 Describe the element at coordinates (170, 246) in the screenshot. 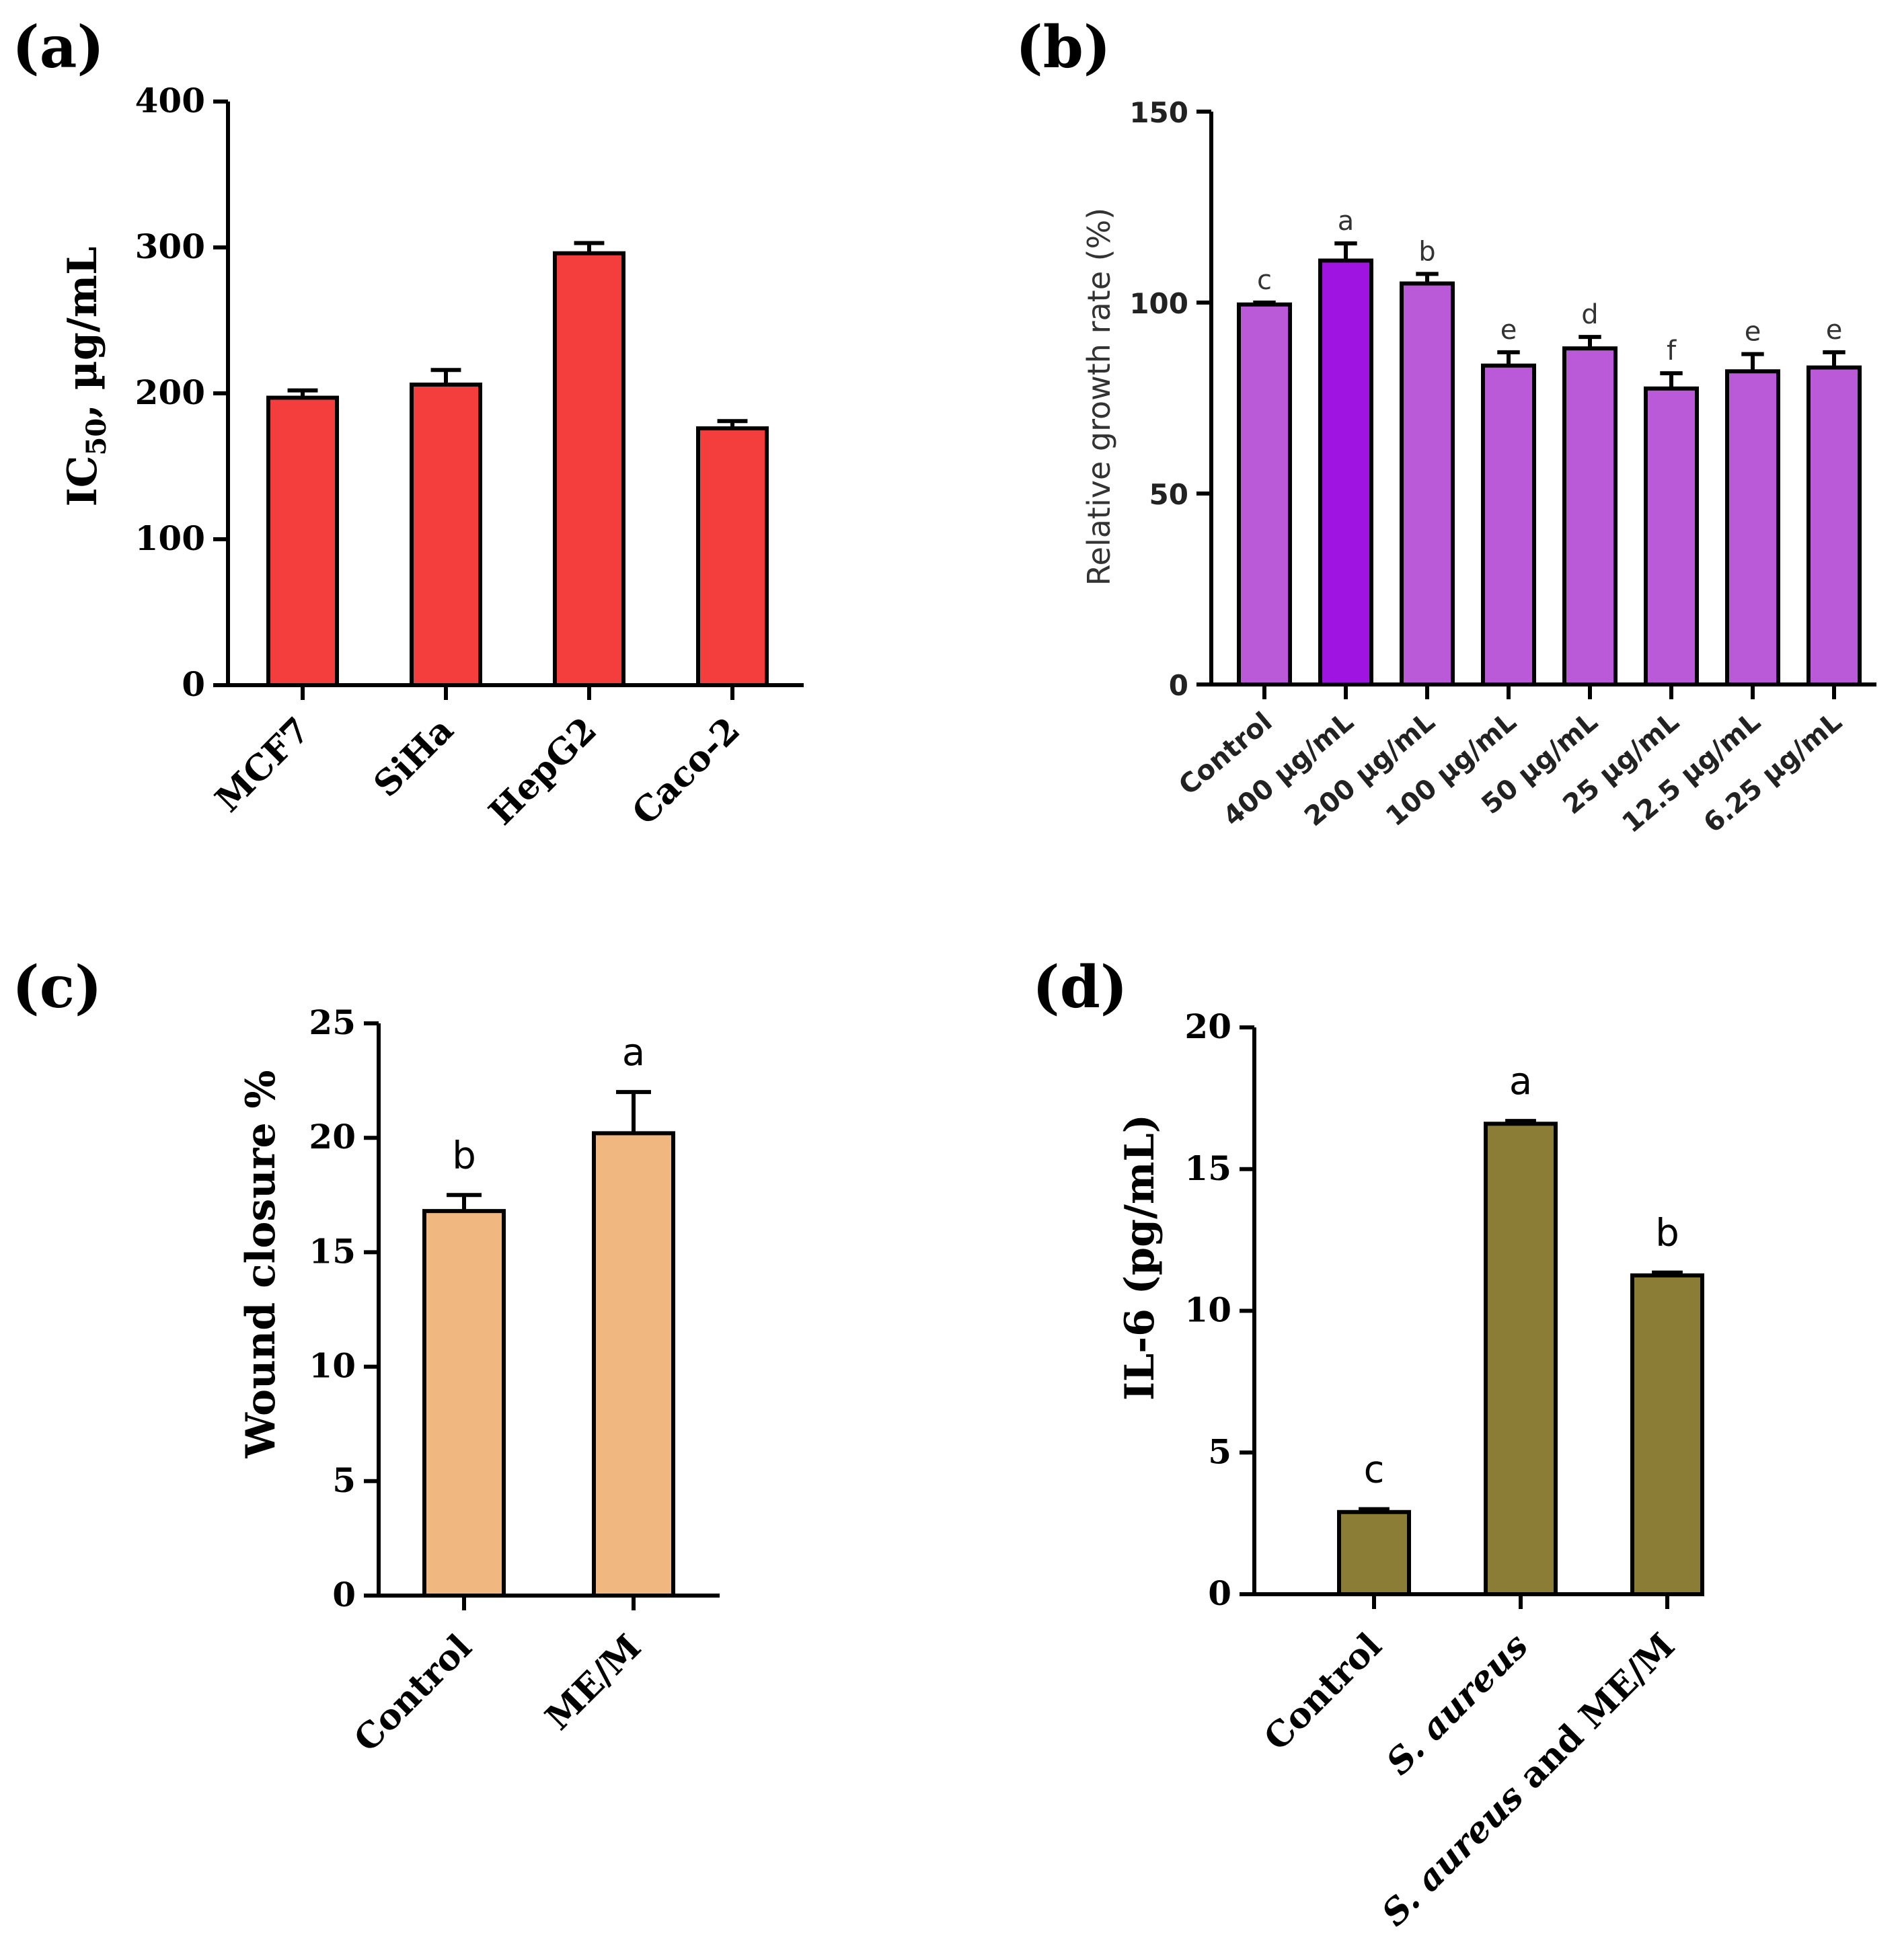

I see `y-tick-label: 300` at that location.